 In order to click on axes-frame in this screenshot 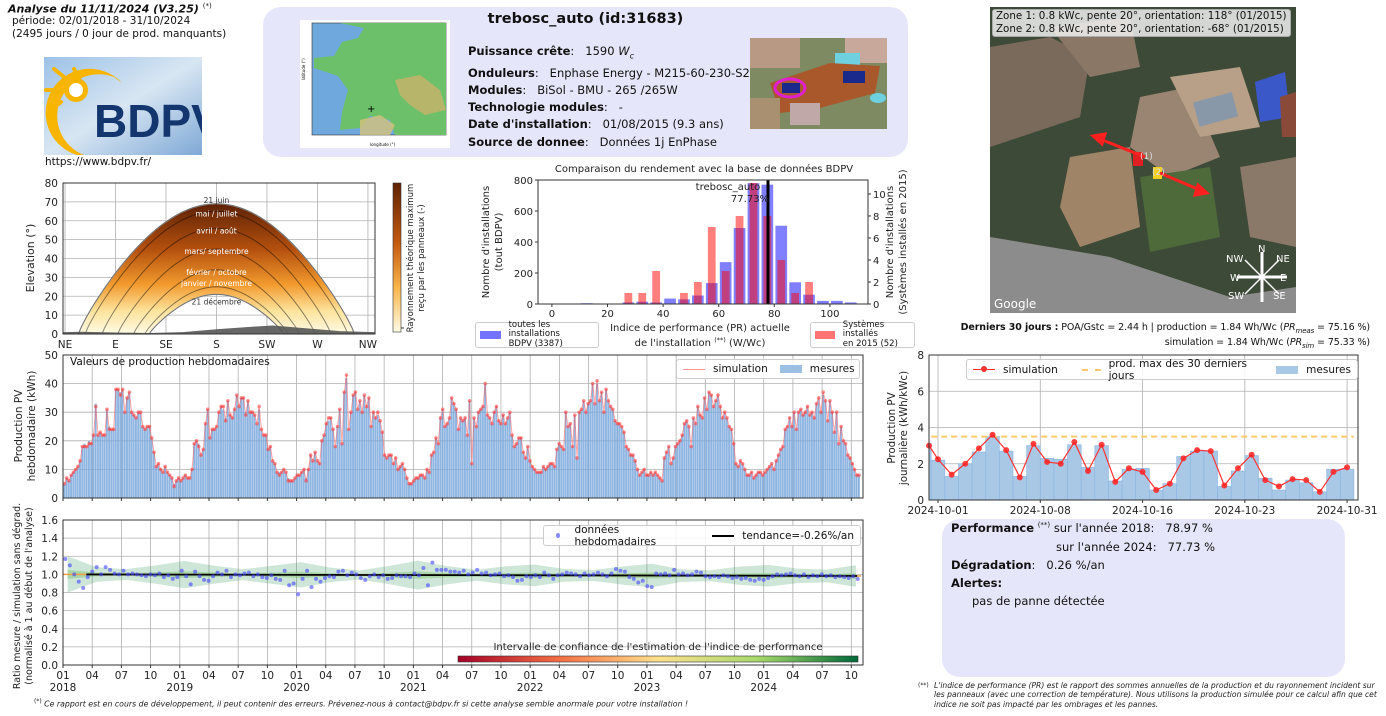, I will do `click(463, 426)`.